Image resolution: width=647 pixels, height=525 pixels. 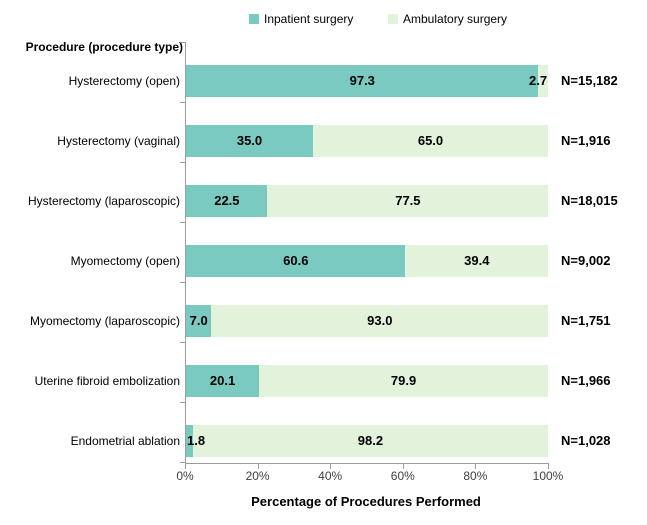 What do you see at coordinates (586, 380) in the screenshot?
I see `n-count-label: N=1,966` at bounding box center [586, 380].